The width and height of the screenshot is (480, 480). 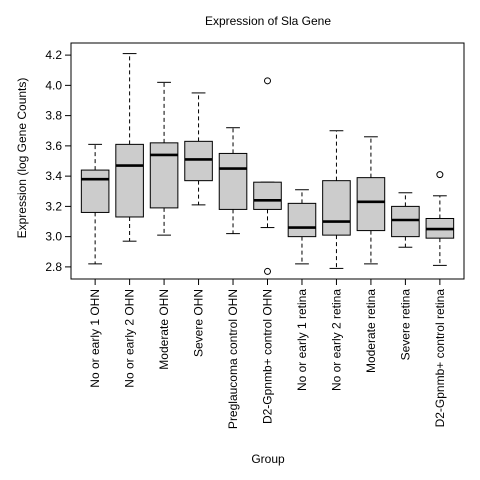 What do you see at coordinates (95, 338) in the screenshot?
I see `x-tick-label: No or early 1 OHN` at bounding box center [95, 338].